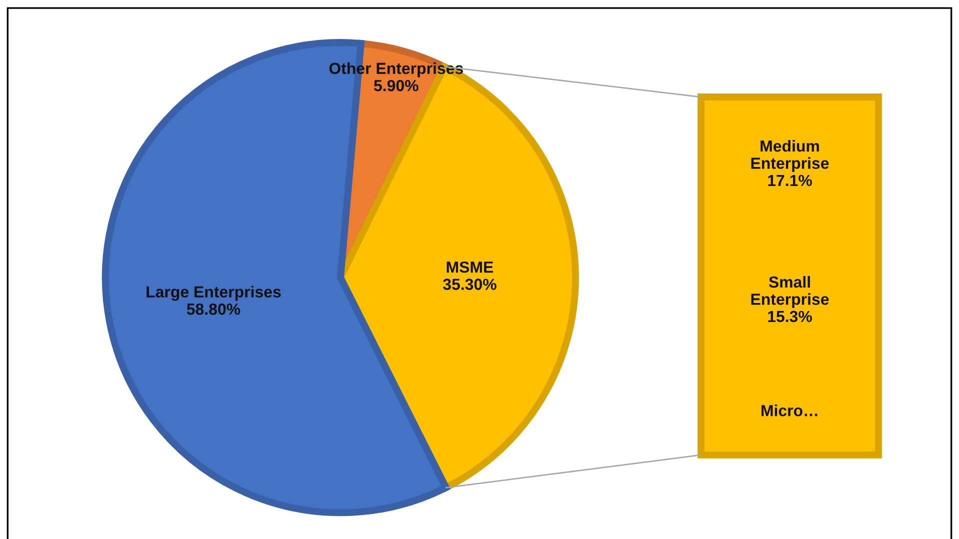 Image resolution: width=959 pixels, height=539 pixels. What do you see at coordinates (790, 299) in the screenshot?
I see `text: Small Enterprise 15.3%` at bounding box center [790, 299].